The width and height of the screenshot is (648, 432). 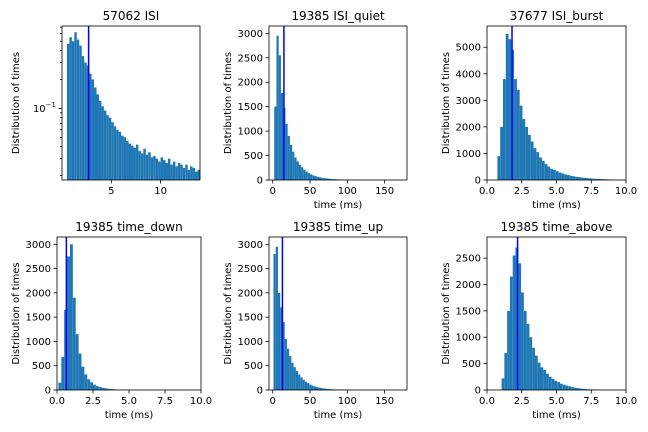 What do you see at coordinates (384, 401) in the screenshot?
I see `x-tick-label: 150` at bounding box center [384, 401].